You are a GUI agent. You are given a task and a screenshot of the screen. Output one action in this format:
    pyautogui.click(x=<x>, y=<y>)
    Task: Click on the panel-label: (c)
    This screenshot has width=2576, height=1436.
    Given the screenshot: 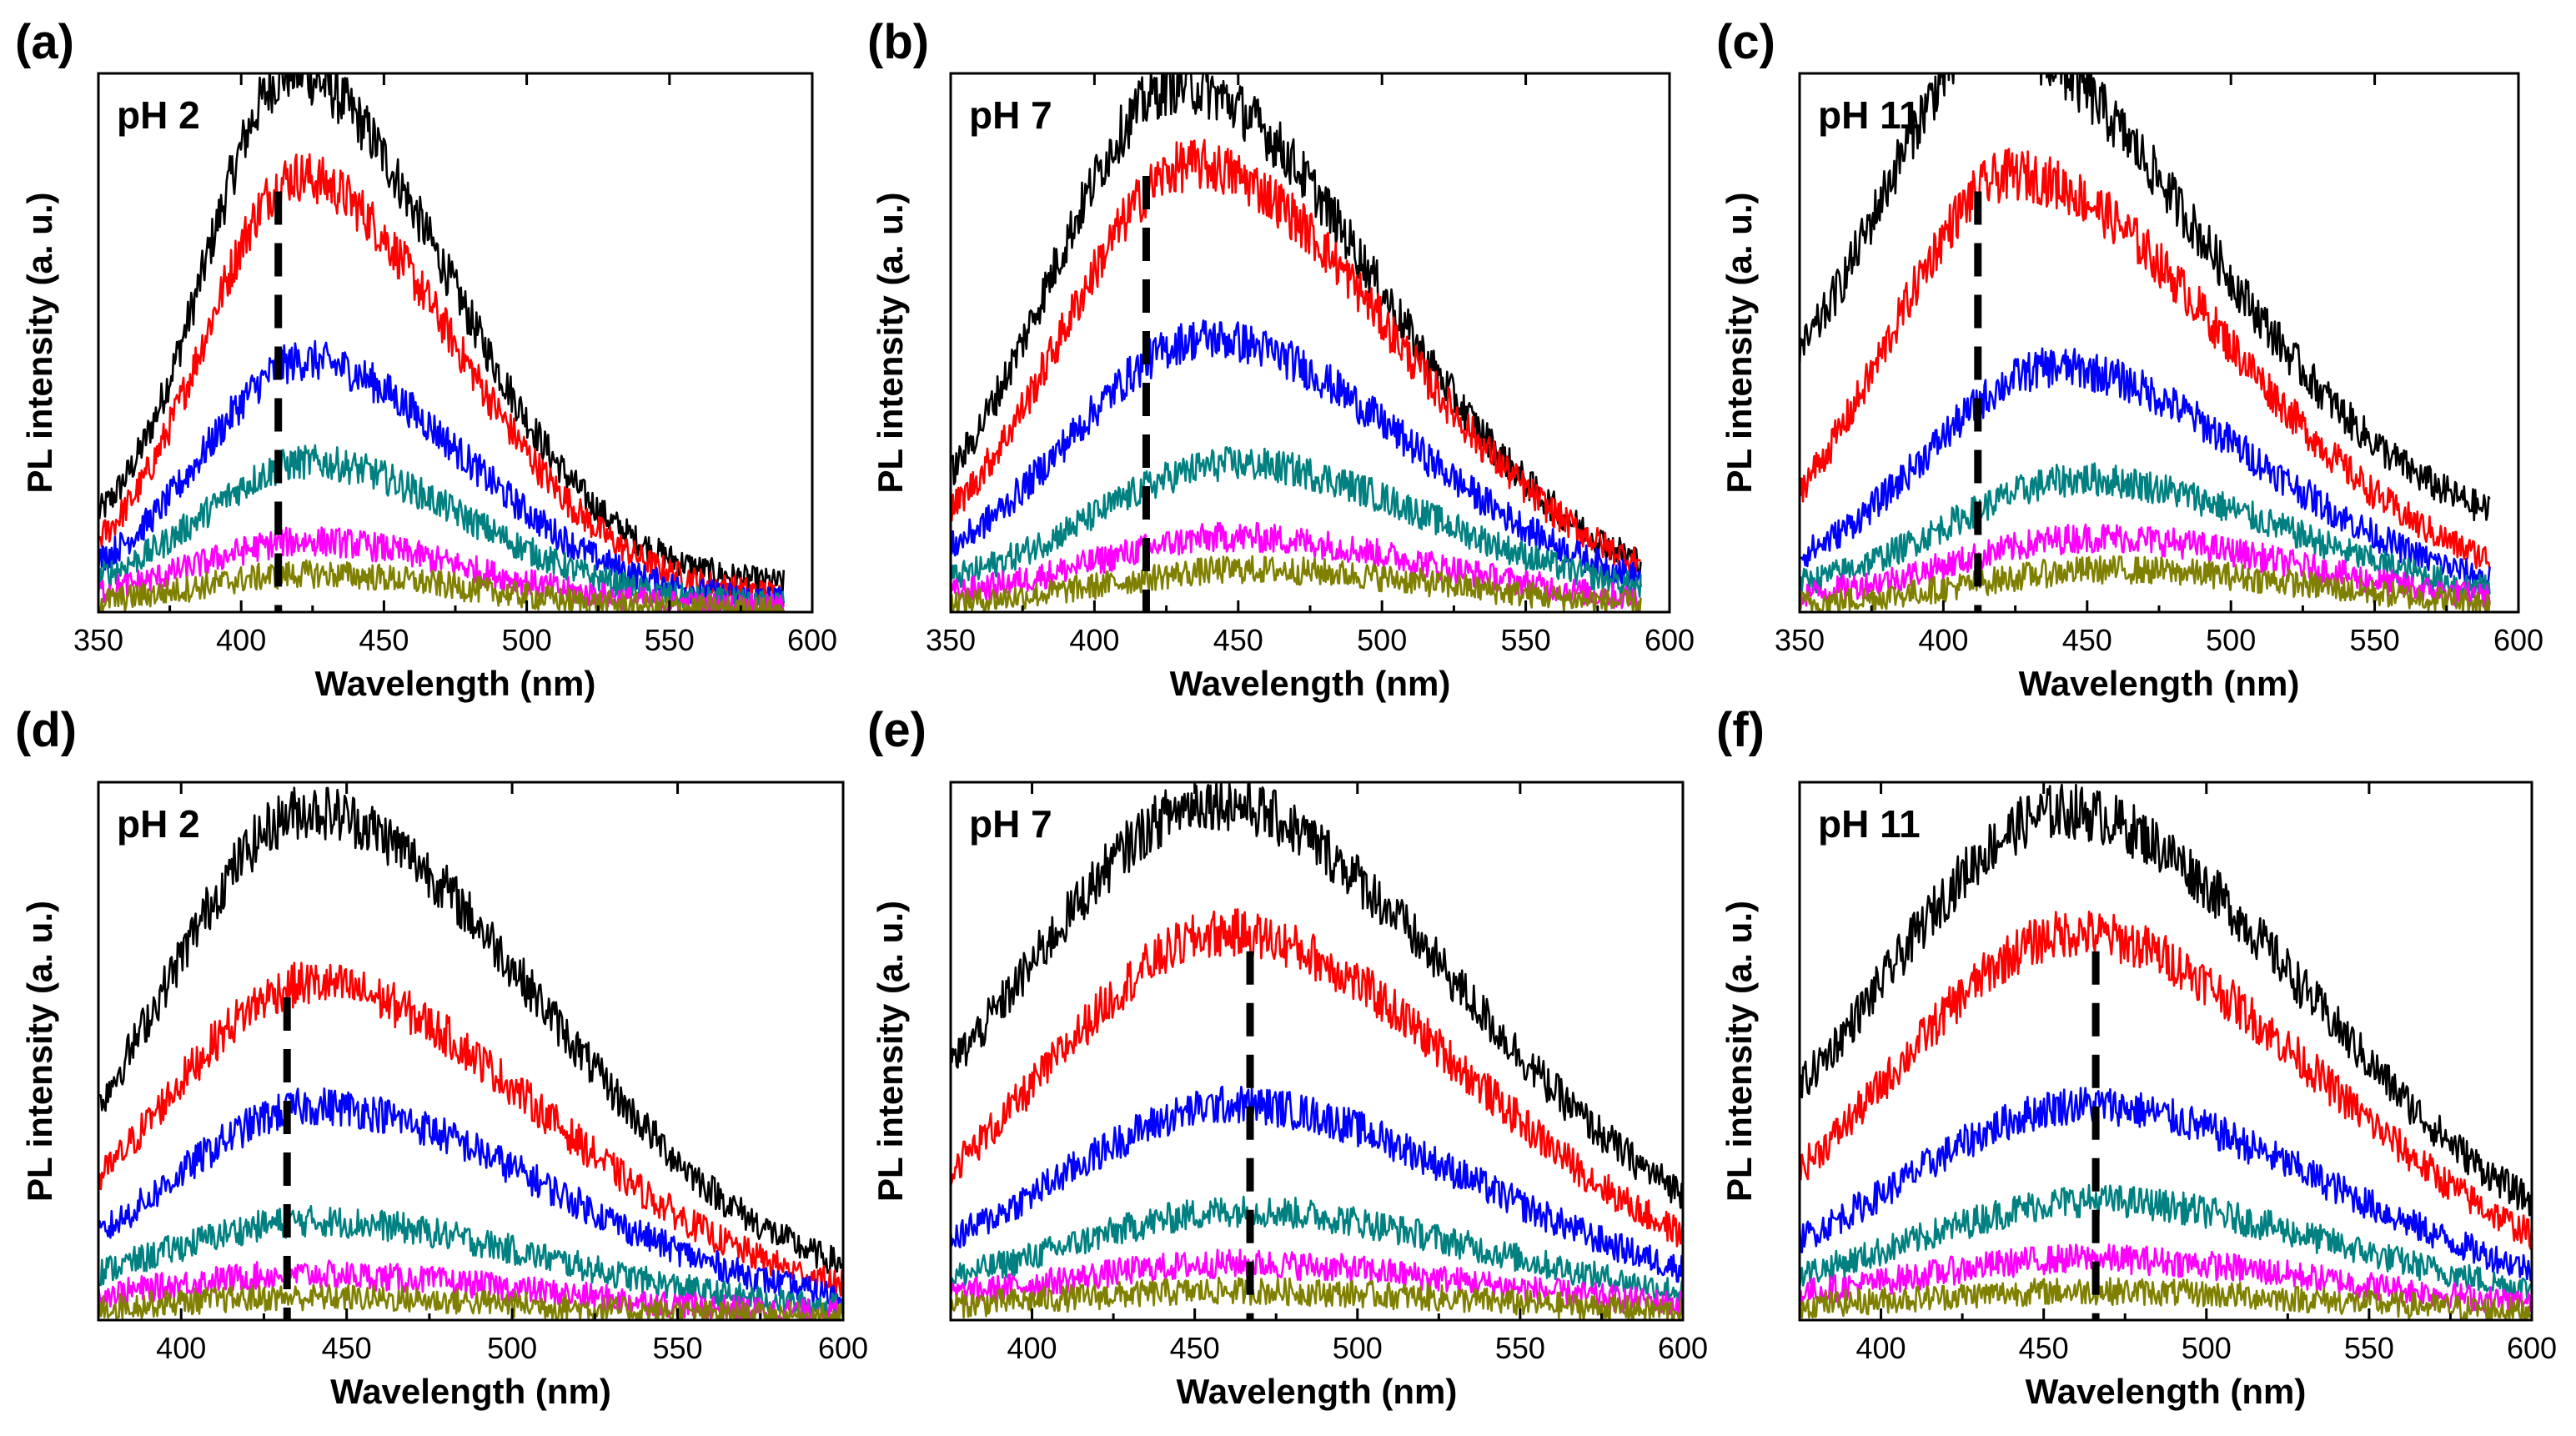 What is the action you would take?
    pyautogui.click(x=1745, y=42)
    